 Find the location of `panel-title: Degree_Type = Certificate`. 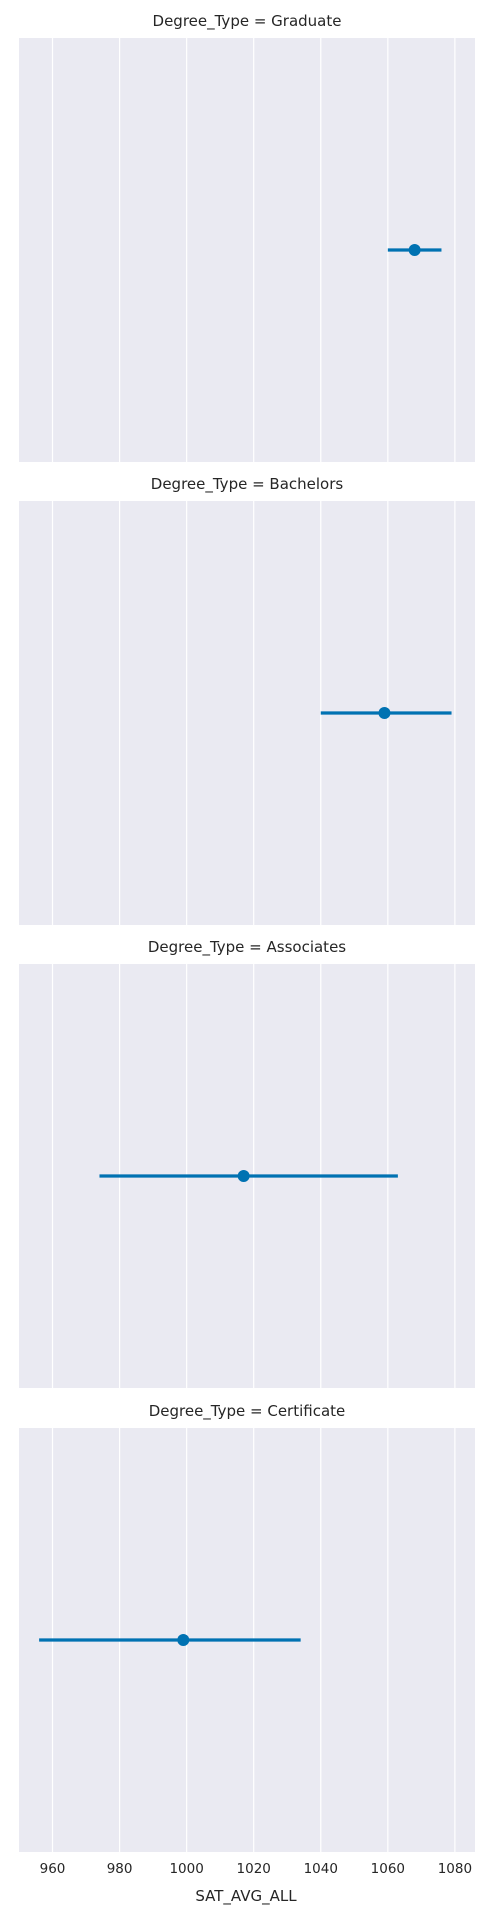

panel-title: Degree_Type = Certificate is located at coordinates (247, 1411).